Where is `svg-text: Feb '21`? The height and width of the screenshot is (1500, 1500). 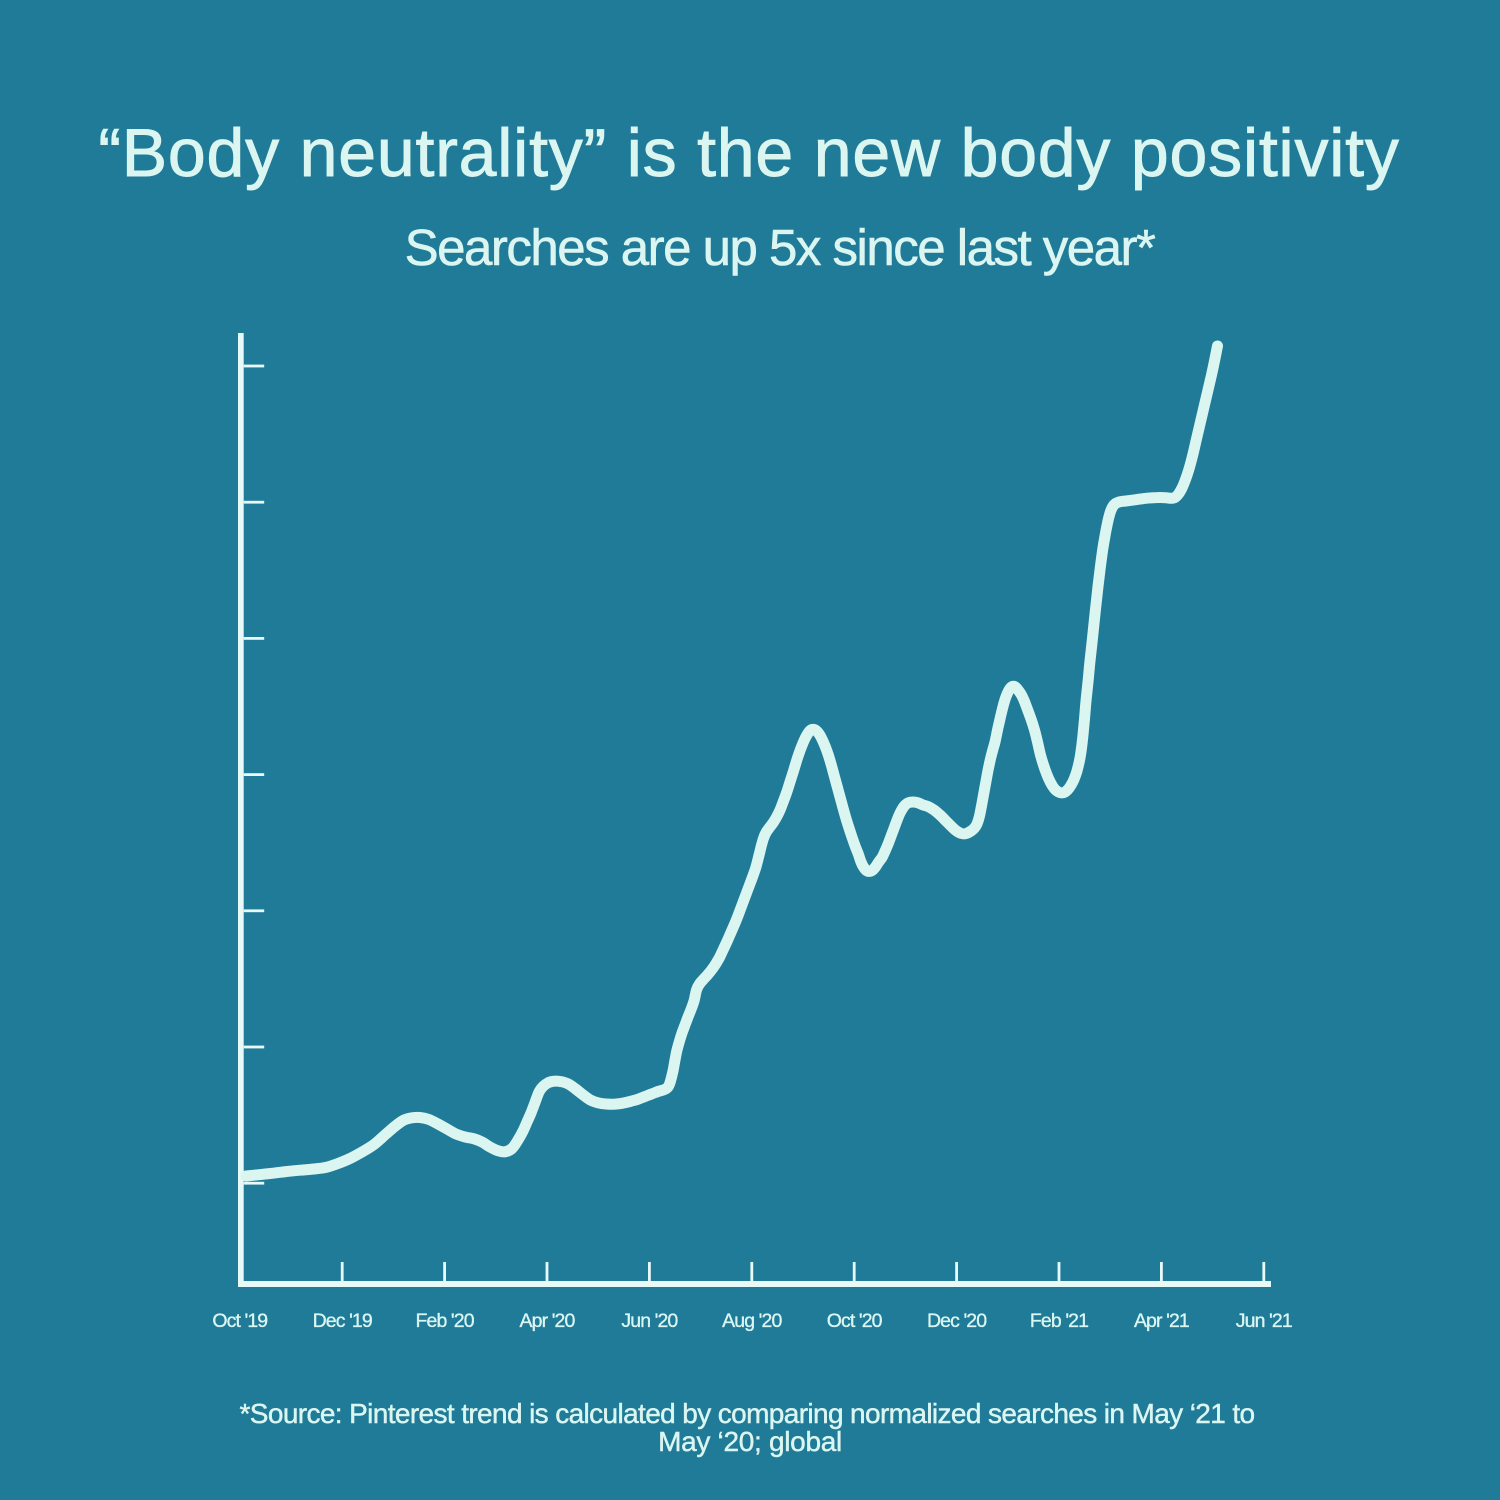 svg-text: Feb '21 is located at coordinates (1059, 1321).